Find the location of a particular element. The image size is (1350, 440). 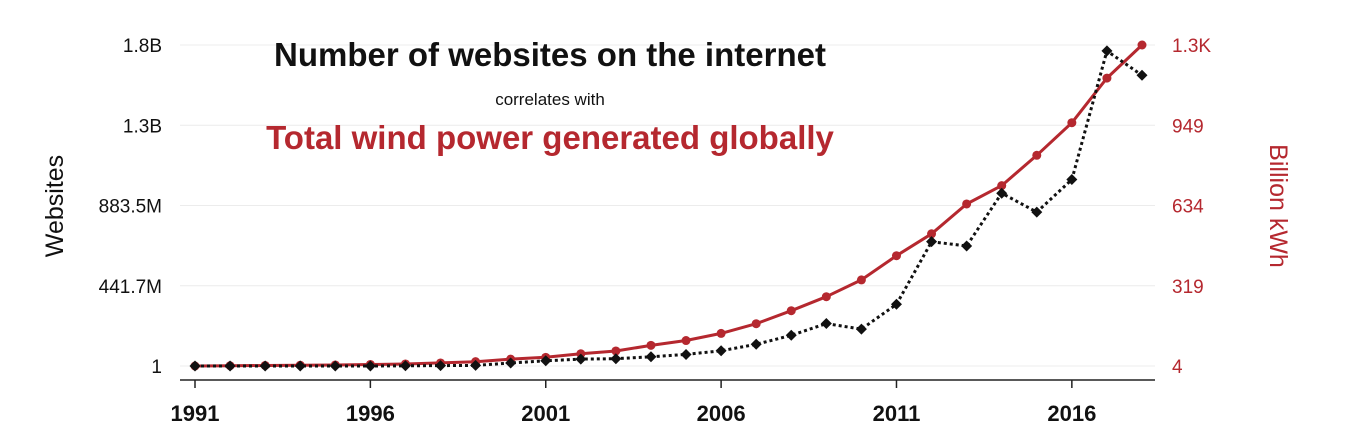

left-axis-label: Websites is located at coordinates (55, 206).